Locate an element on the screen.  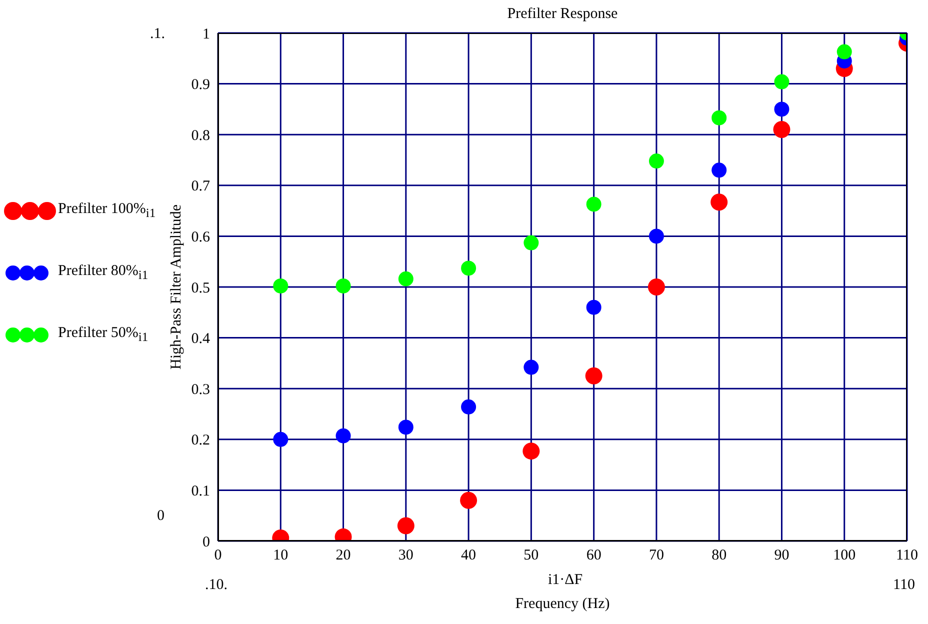
legend-label: Prefilter 80%$_{i1}$ is located at coordinates (103, 272).